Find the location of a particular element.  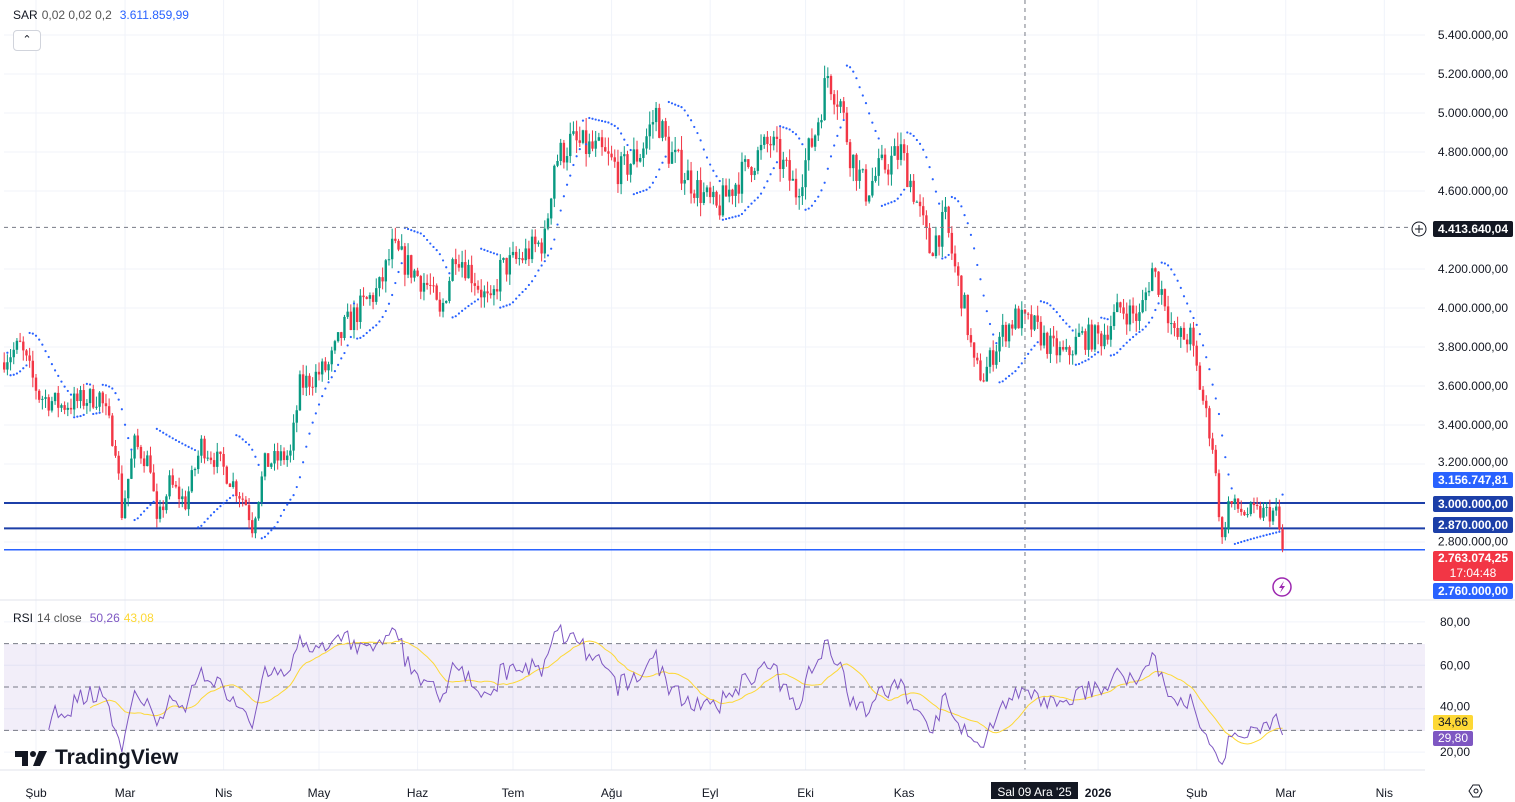

line-2760000-label: 2.760.000,00 is located at coordinates (1473, 591).